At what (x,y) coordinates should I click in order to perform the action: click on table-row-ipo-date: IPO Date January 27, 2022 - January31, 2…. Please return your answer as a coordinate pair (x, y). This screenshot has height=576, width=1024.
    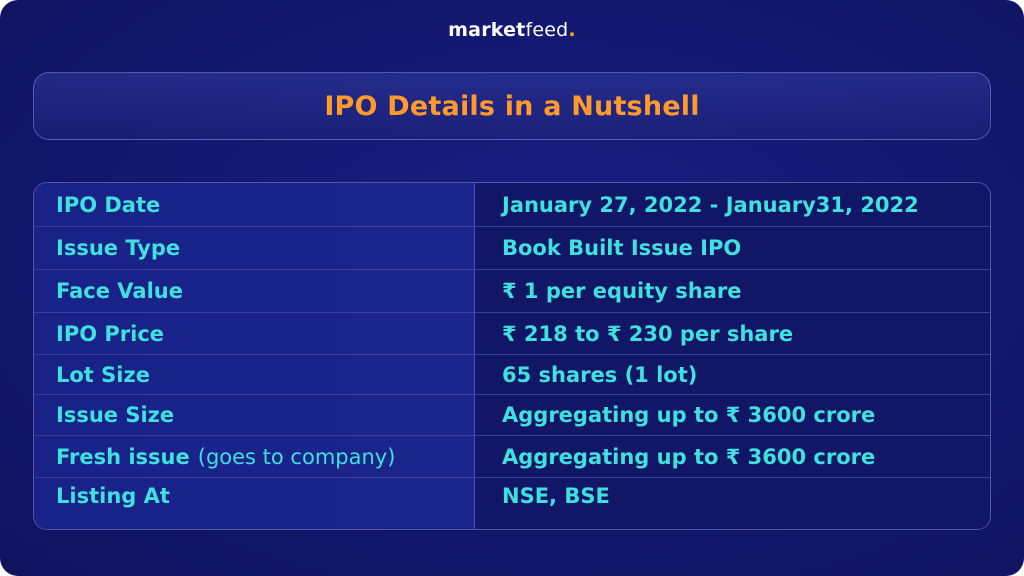
    Looking at the image, I should click on (512, 205).